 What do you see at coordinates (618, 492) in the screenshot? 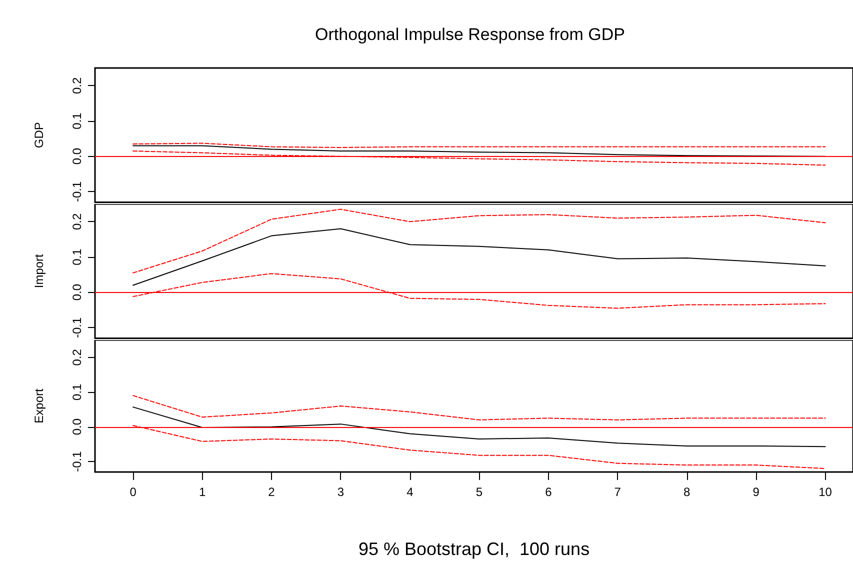
I see `x-tick-label: 7` at bounding box center [618, 492].